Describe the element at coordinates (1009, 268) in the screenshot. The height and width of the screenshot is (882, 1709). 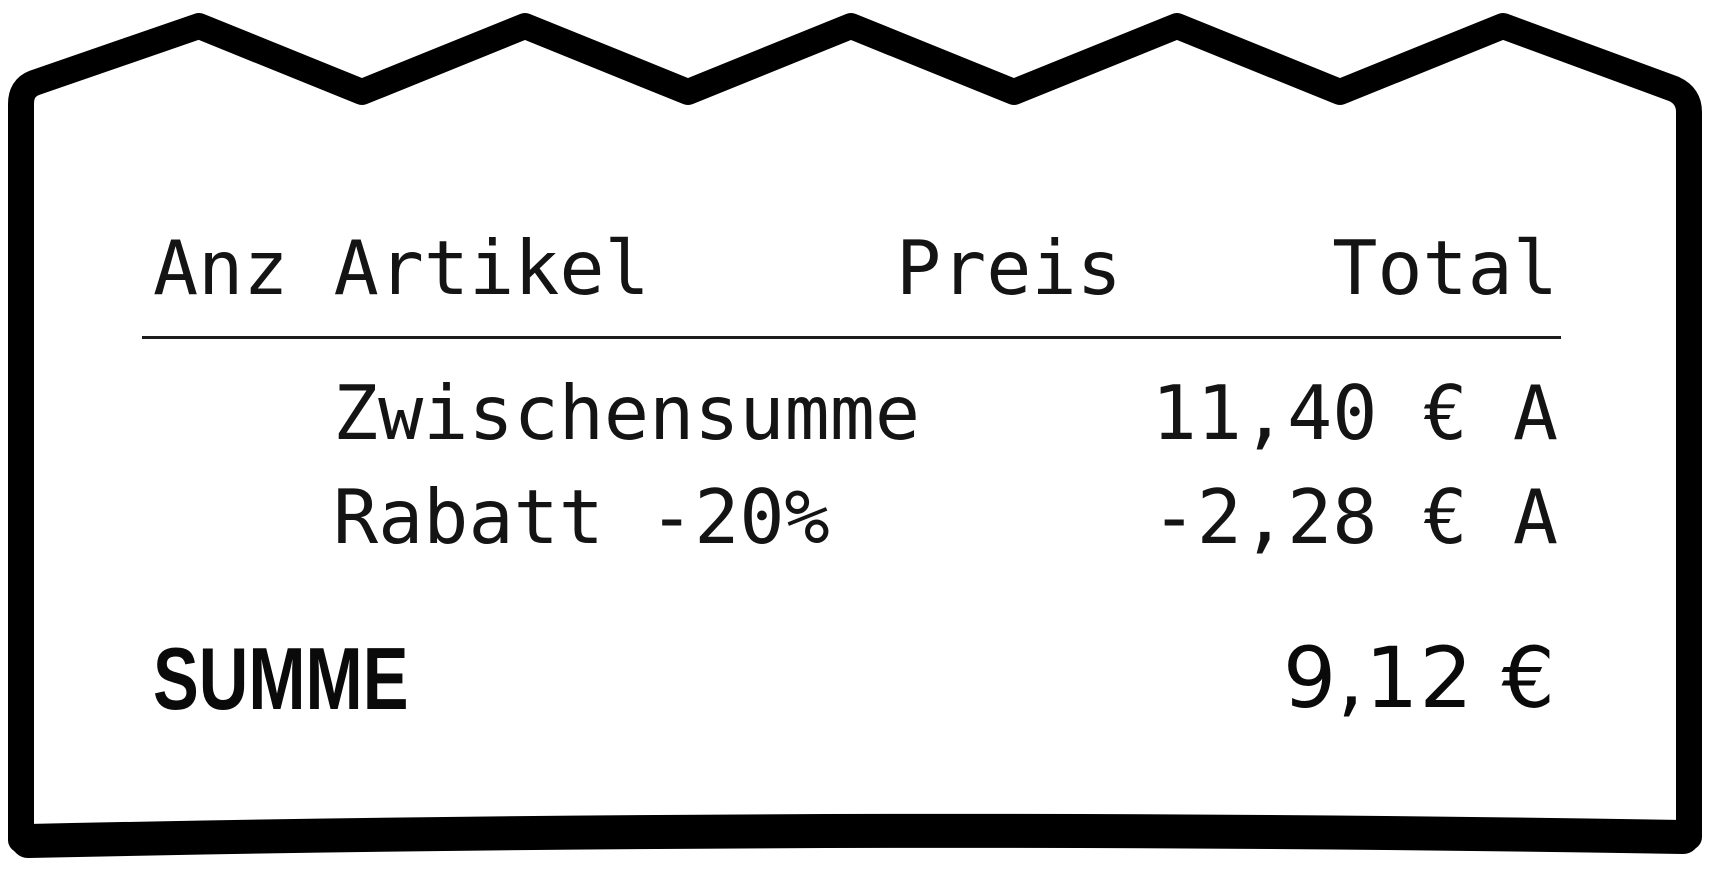
I see `column-header-price: Preis` at that location.